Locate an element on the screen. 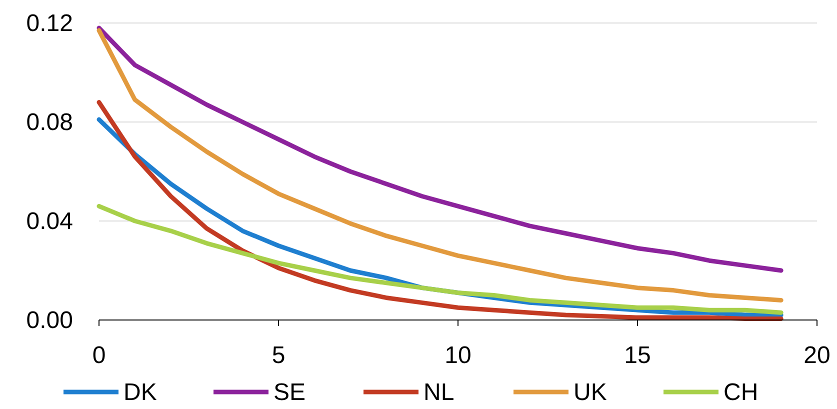 The width and height of the screenshot is (837, 409). y-tick-label: 0.00 is located at coordinates (49, 320).